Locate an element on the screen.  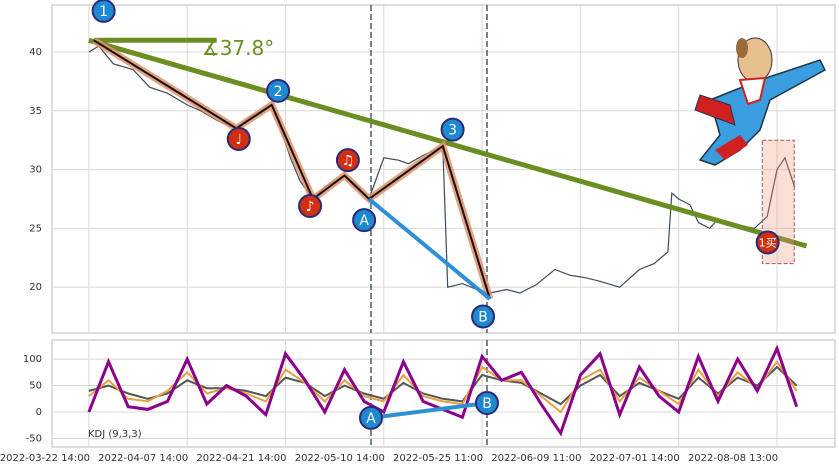
y-tick-label: 35 is located at coordinates (35, 111).